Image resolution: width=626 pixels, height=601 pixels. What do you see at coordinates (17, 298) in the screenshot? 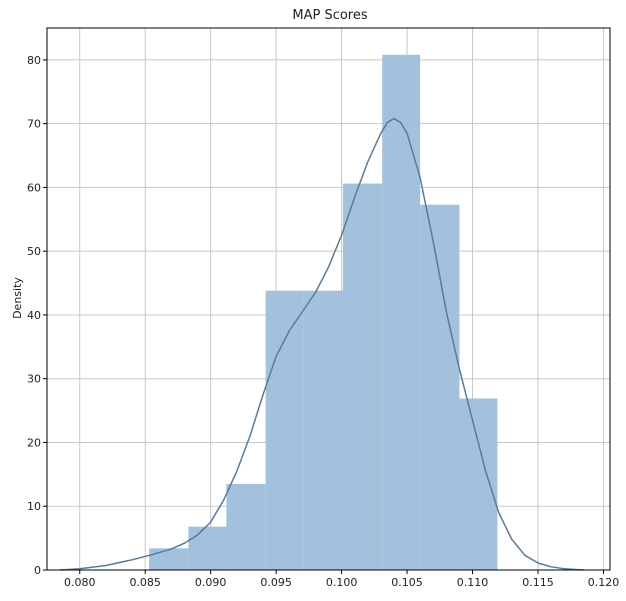
I see `y-axis-label: Density` at bounding box center [17, 298].